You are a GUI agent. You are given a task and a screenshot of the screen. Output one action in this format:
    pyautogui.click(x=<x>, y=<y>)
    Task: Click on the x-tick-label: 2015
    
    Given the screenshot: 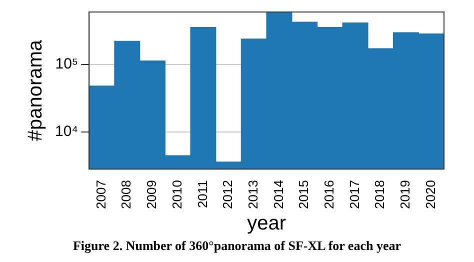 What is the action you would take?
    pyautogui.click(x=304, y=194)
    